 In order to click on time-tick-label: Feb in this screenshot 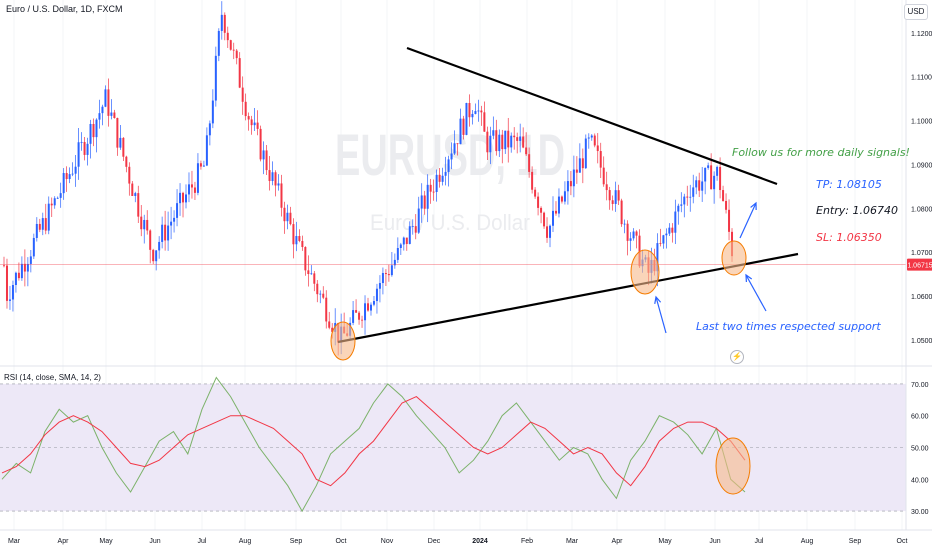, I will do `click(527, 541)`.